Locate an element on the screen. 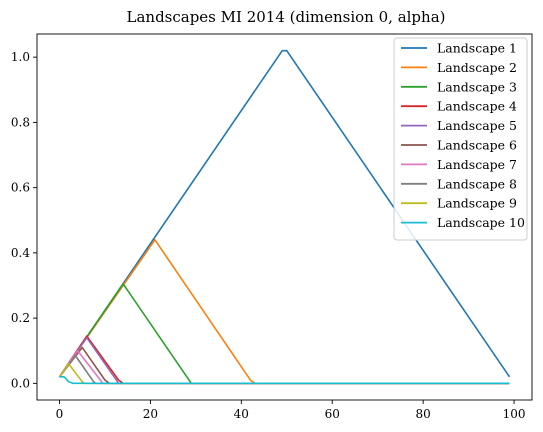  legend-label-2: Landscape 2 is located at coordinates (477, 67).